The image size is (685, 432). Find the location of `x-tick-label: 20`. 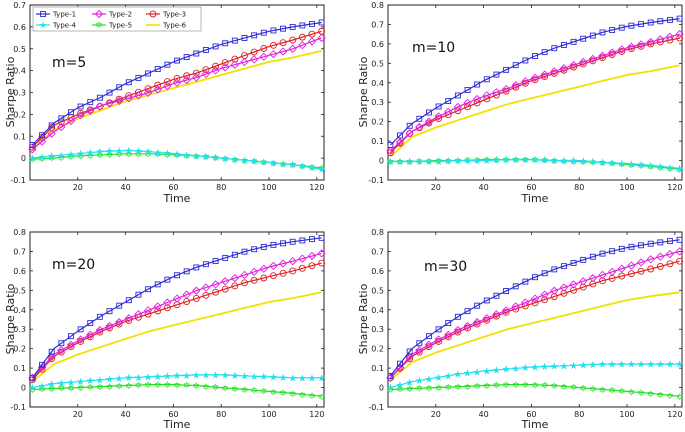

x-tick-label: 20 is located at coordinates (436, 414).